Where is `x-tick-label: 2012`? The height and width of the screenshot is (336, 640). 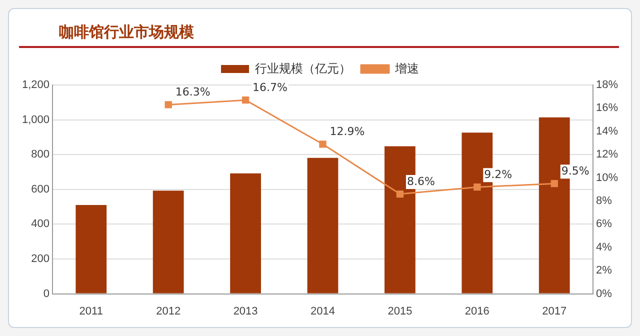
x-tick-label: 2012 is located at coordinates (168, 311).